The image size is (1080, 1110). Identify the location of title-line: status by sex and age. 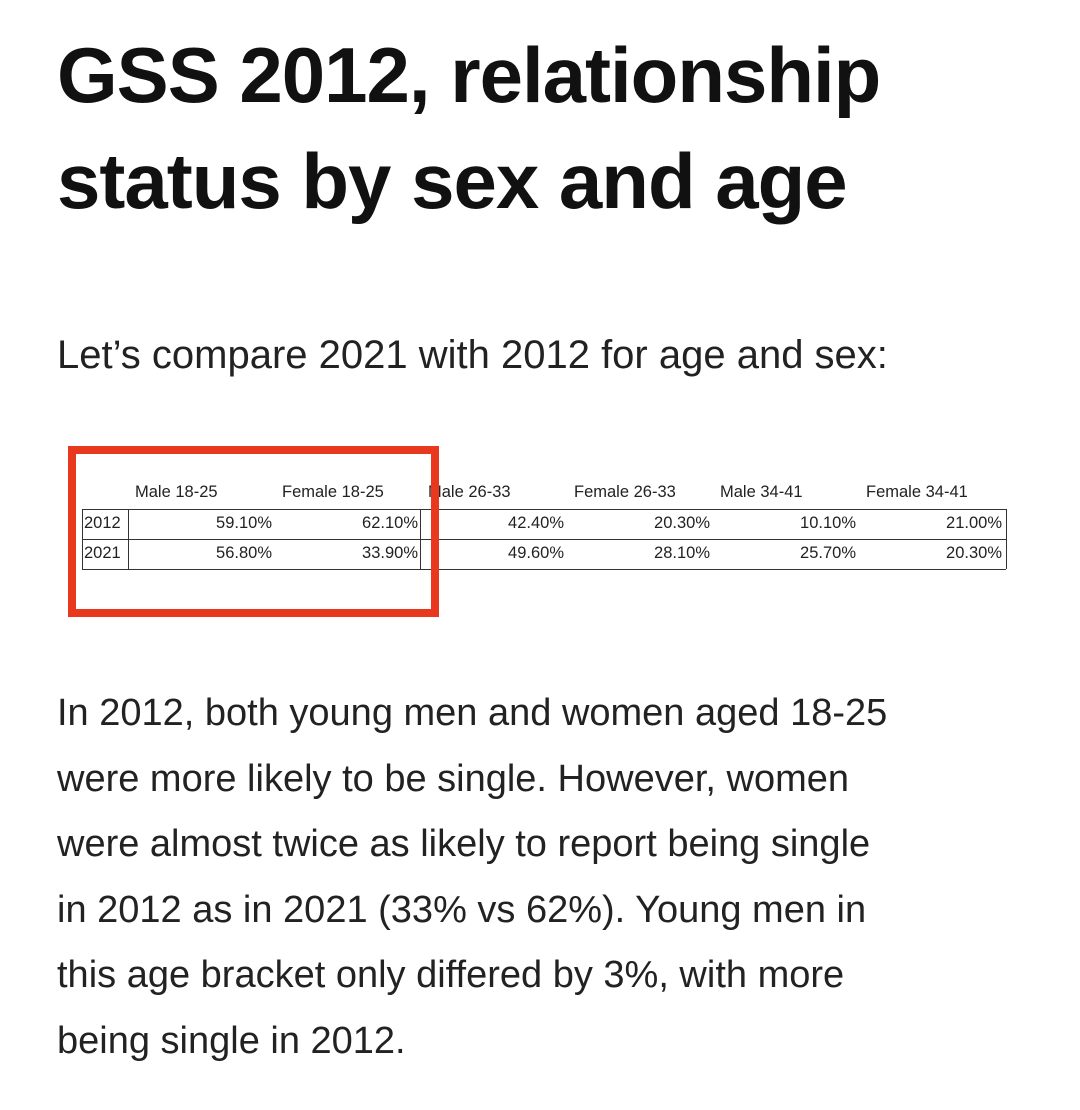
(452, 181).